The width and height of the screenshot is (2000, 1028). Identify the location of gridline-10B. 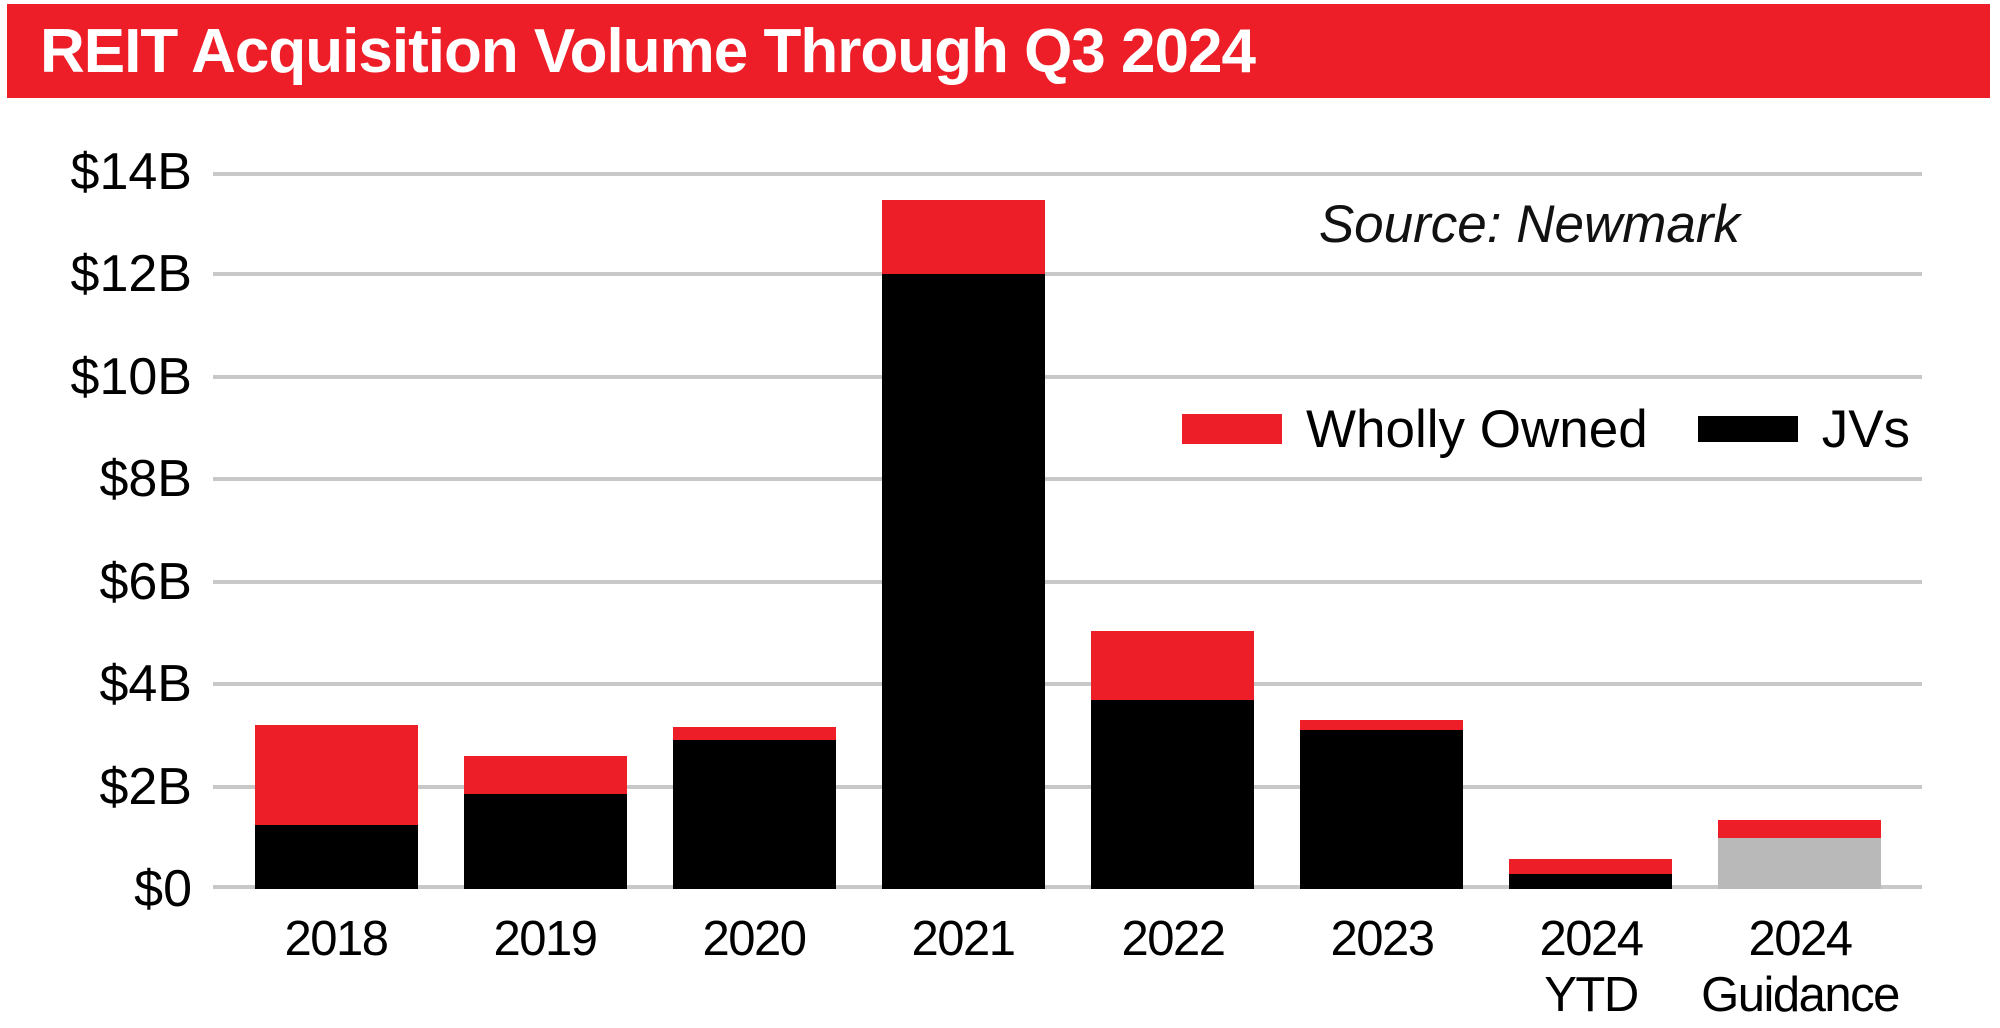
(1067, 377).